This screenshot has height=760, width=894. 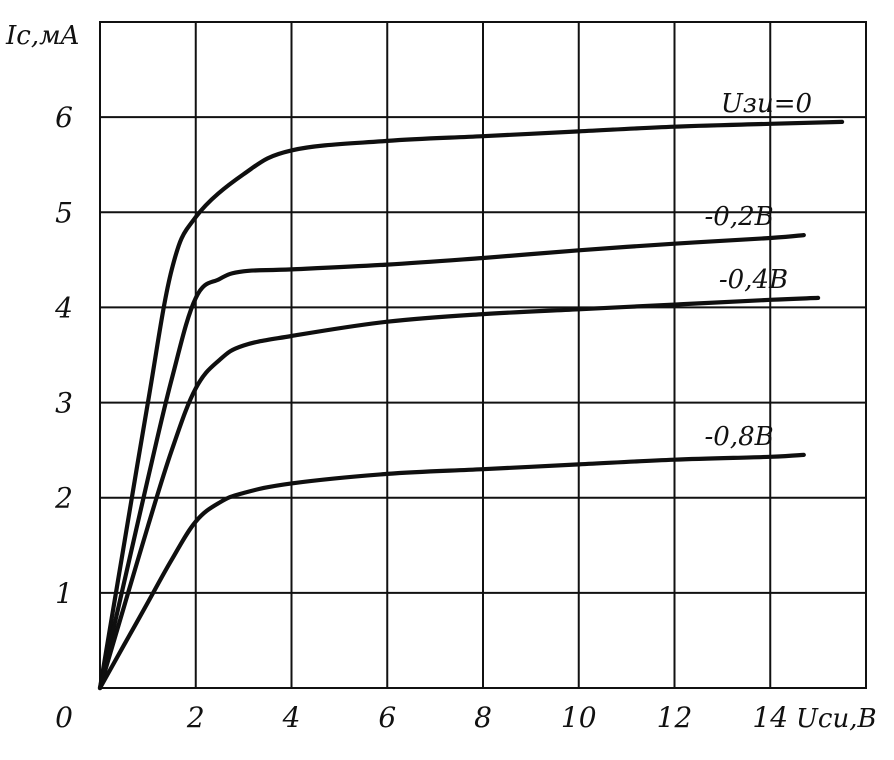 What do you see at coordinates (64, 403) in the screenshot?
I see `y-tick-label: 3` at bounding box center [64, 403].